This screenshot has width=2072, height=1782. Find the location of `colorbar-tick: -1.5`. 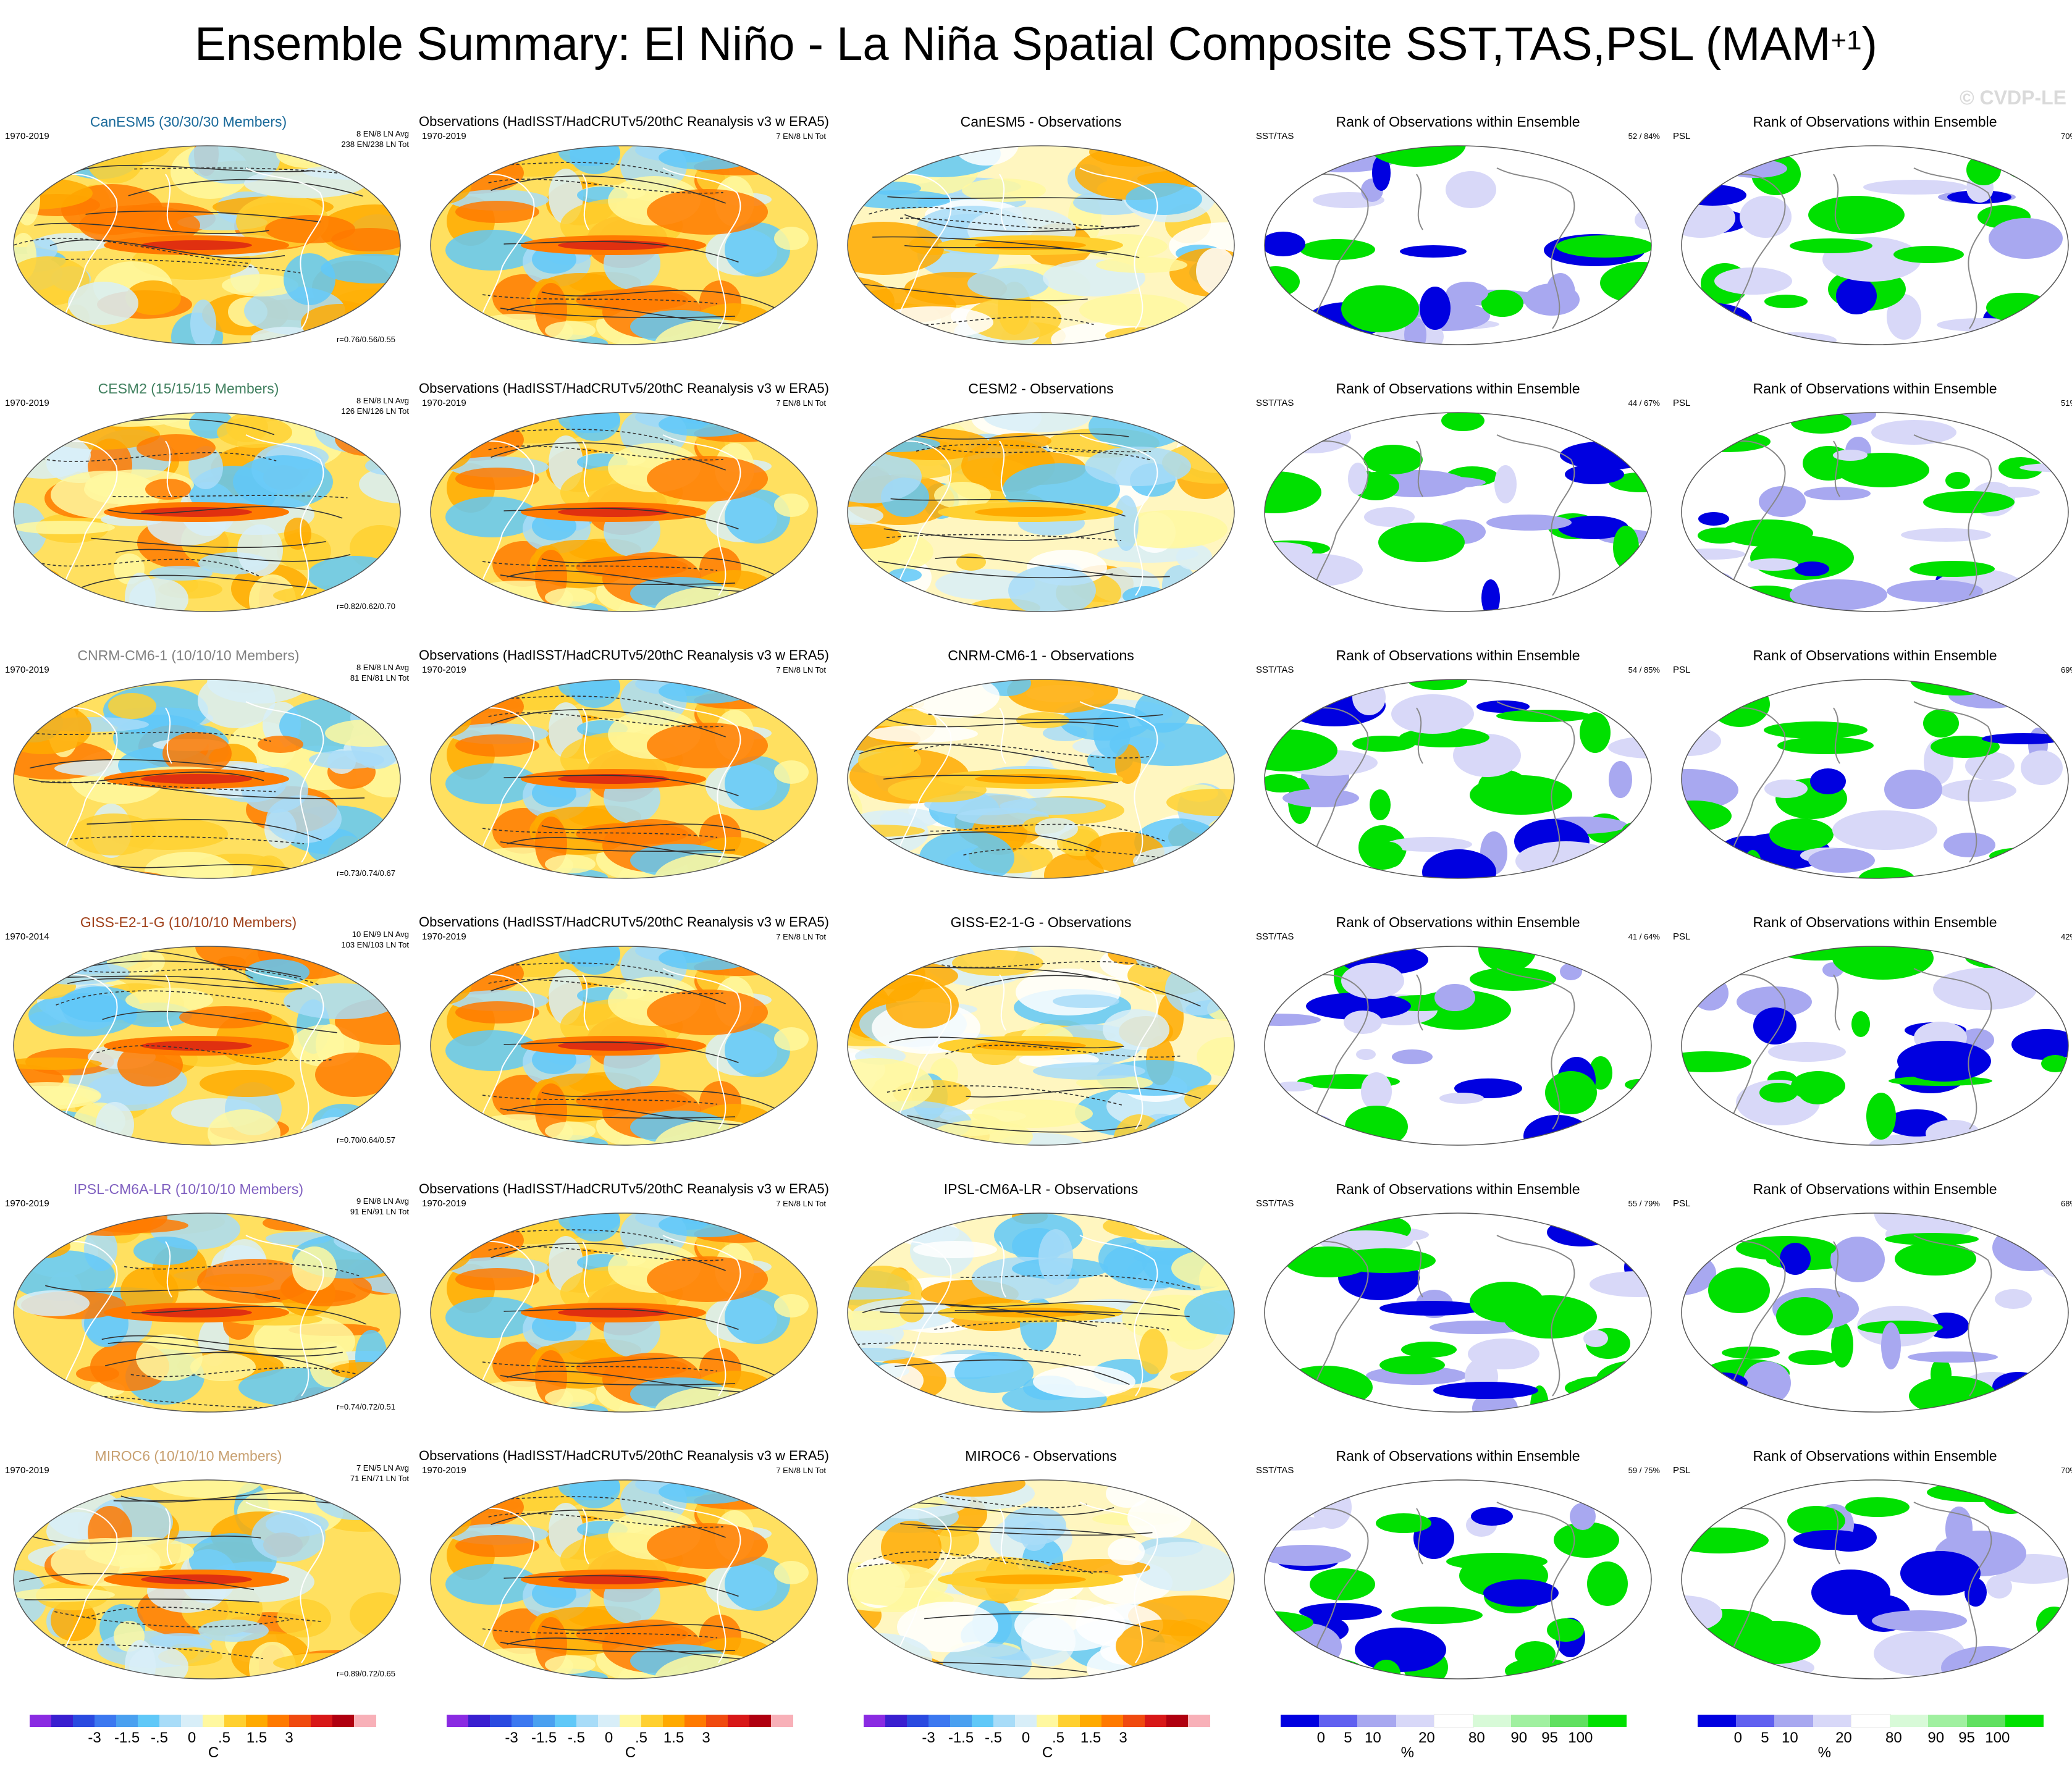

colorbar-tick: -1.5 is located at coordinates (544, 1737).